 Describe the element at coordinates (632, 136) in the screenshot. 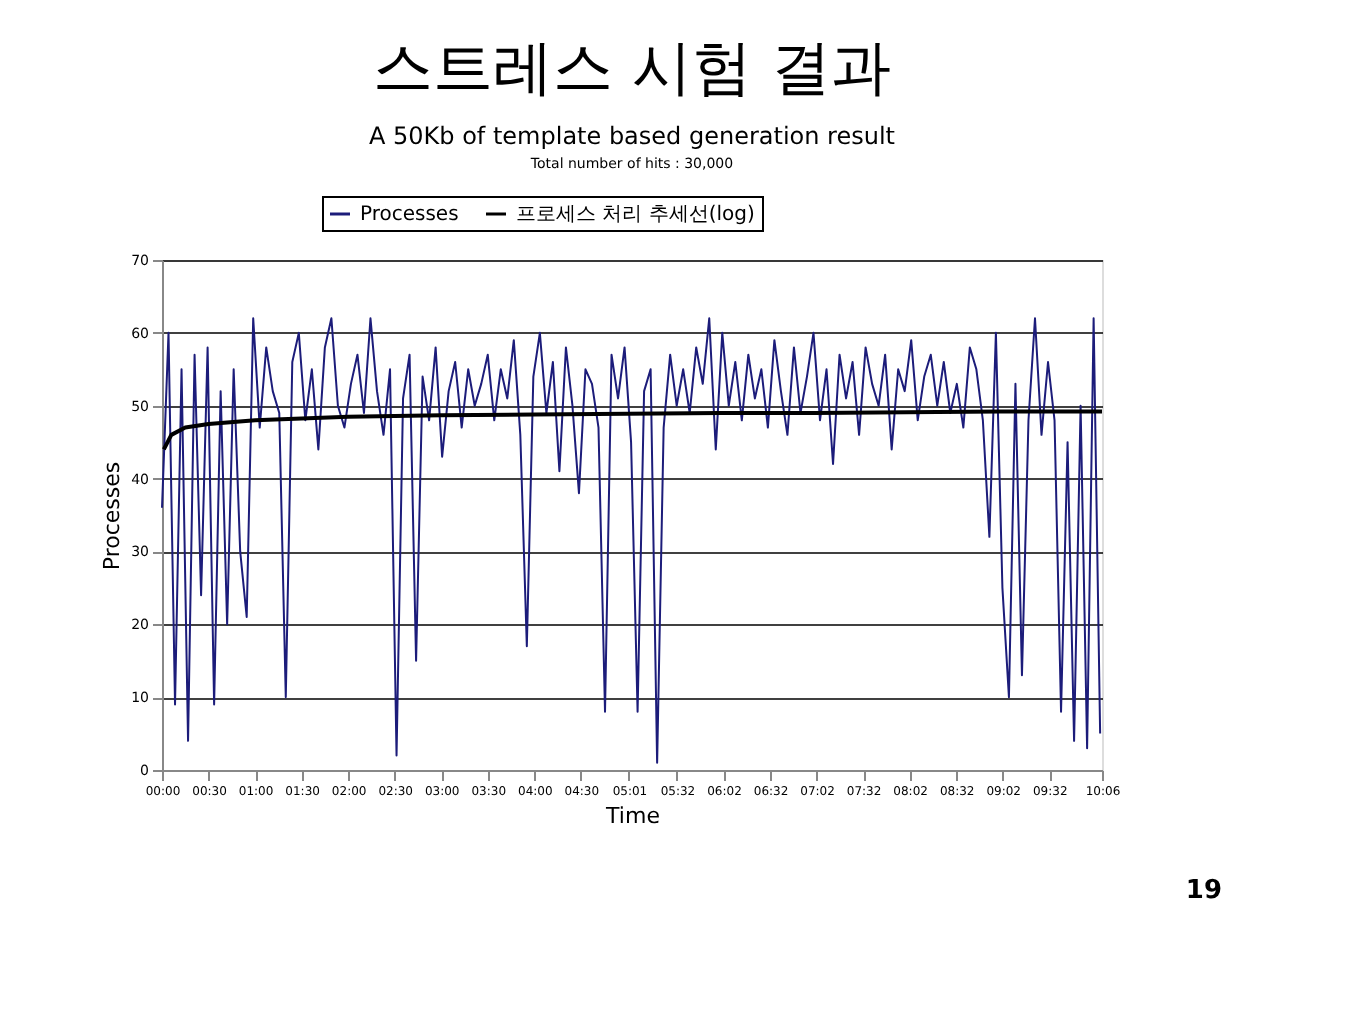

I see `chart-title: A 50Kb of template based generation result` at that location.